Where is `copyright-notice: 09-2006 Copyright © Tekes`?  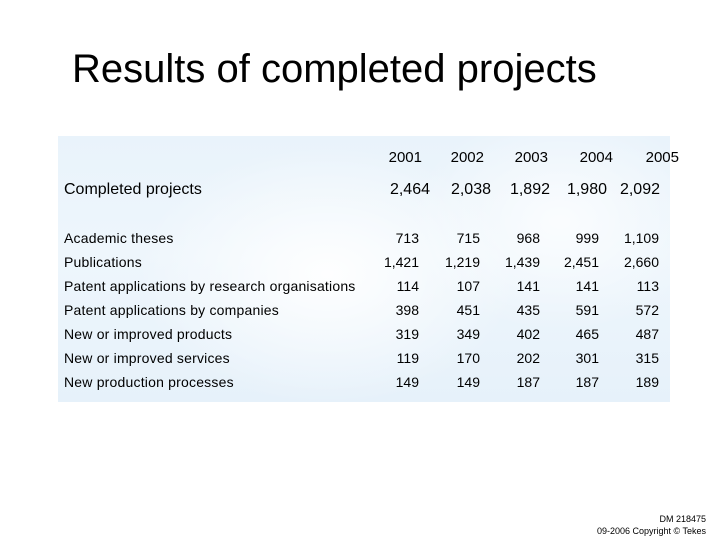 copyright-notice: 09-2006 Copyright © Tekes is located at coordinates (651, 531).